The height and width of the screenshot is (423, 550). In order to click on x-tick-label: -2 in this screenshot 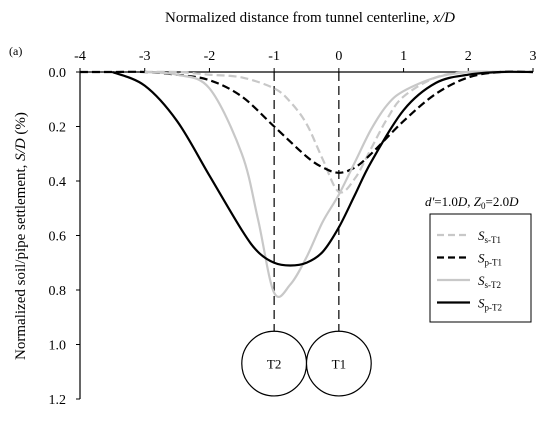, I will do `click(210, 56)`.